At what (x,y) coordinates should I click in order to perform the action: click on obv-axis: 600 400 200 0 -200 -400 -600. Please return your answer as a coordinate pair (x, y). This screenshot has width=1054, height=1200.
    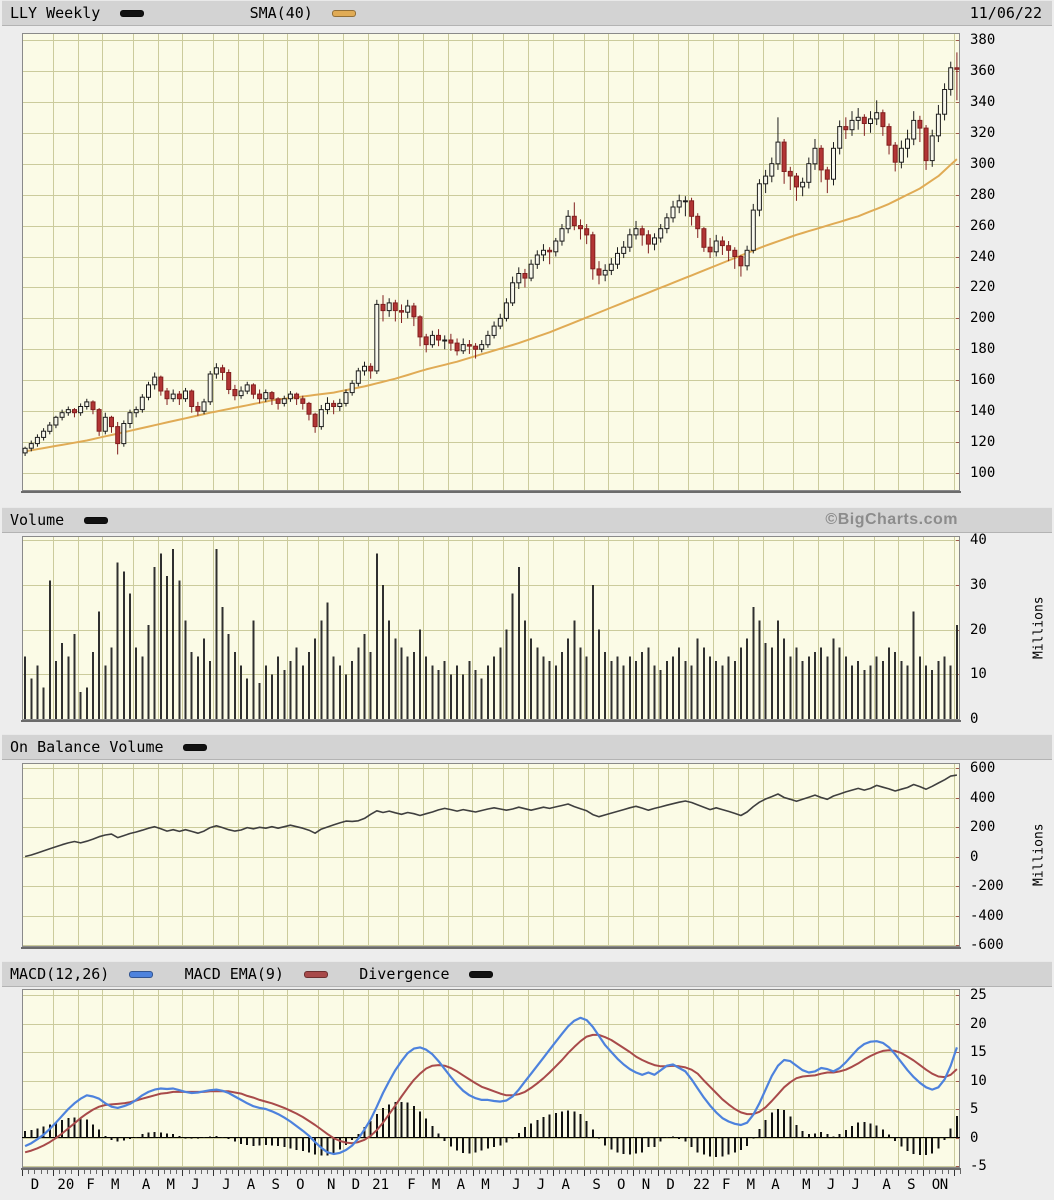
    Looking at the image, I should click on (1008, 856).